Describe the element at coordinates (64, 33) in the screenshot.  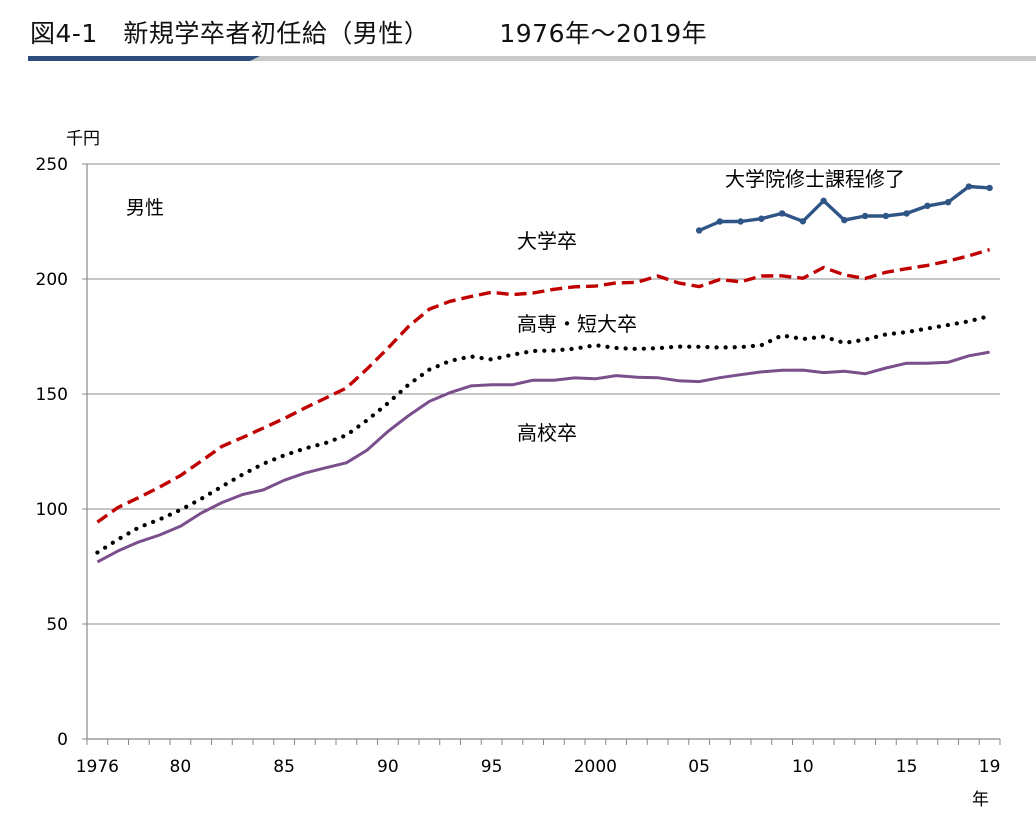
I see `figure-label: 図4-1` at that location.